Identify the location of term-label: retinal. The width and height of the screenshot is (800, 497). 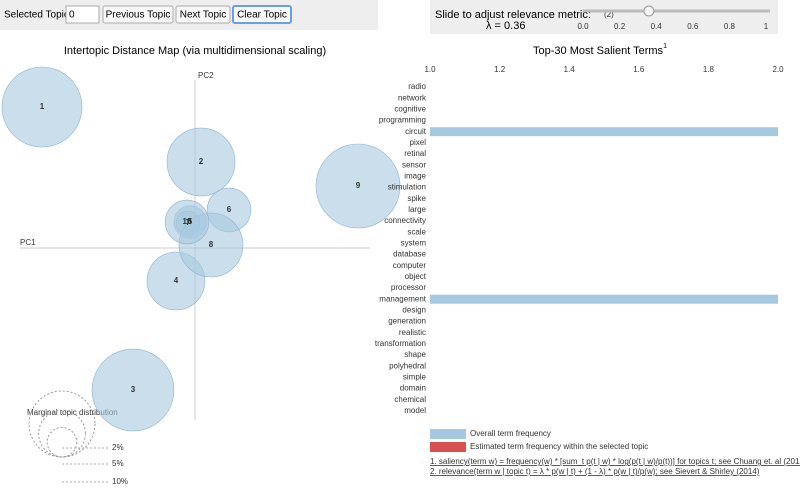
(415, 153).